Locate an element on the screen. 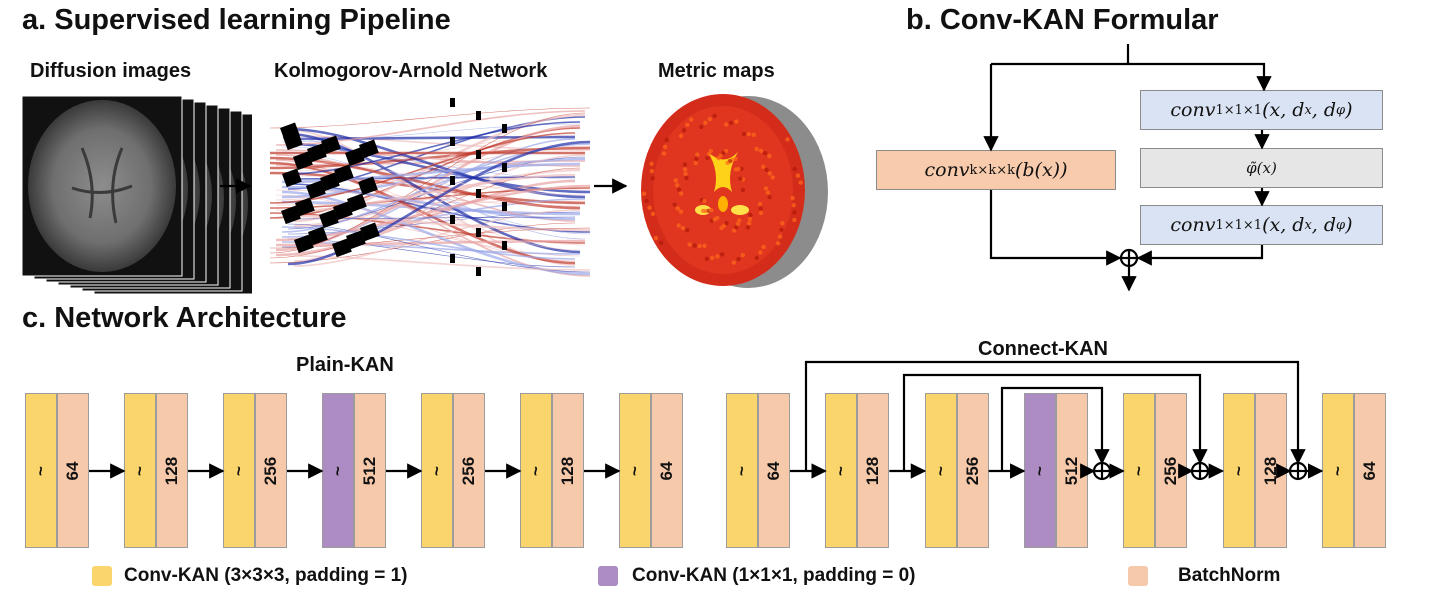  conv-111-top-subscript: 1×1×1 is located at coordinates (1239, 110).